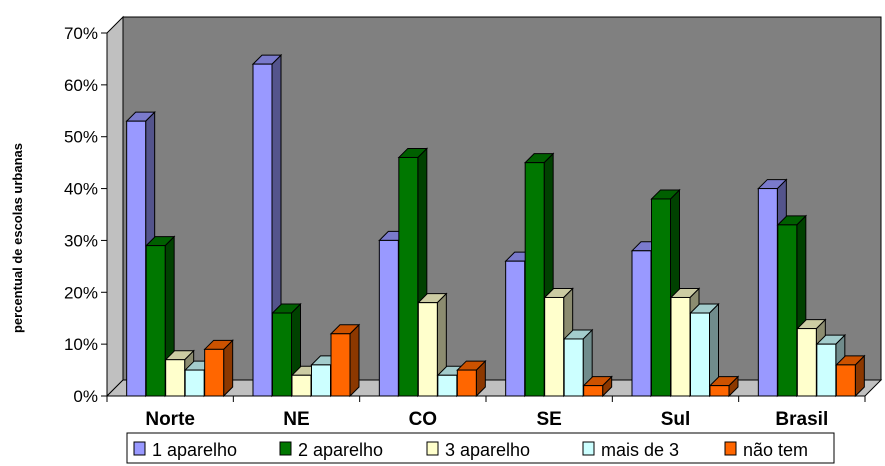  I want to click on y-axis-label: percentual de escolas urbanas, so click(17, 238).